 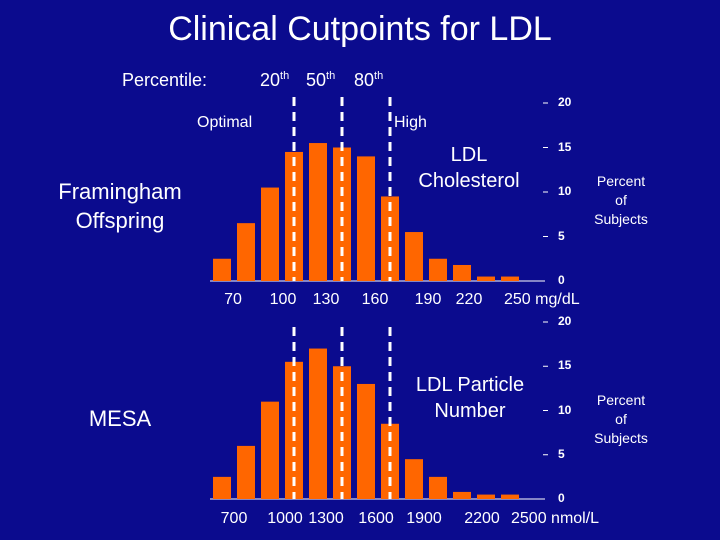 What do you see at coordinates (565, 365) in the screenshot?
I see `bottom-y-tick-label: 15` at bounding box center [565, 365].